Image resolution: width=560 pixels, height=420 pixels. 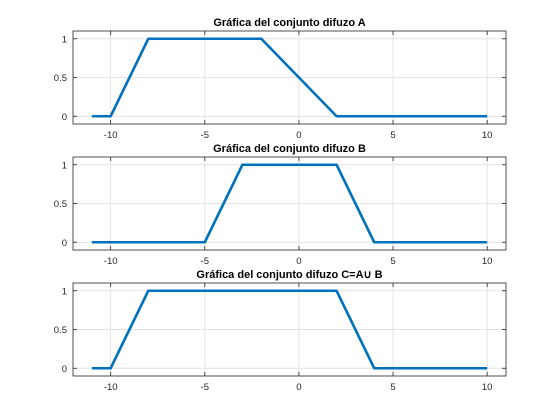 What do you see at coordinates (289, 23) in the screenshot?
I see `chart-title: Gráfica del conjunto difuzo A` at bounding box center [289, 23].